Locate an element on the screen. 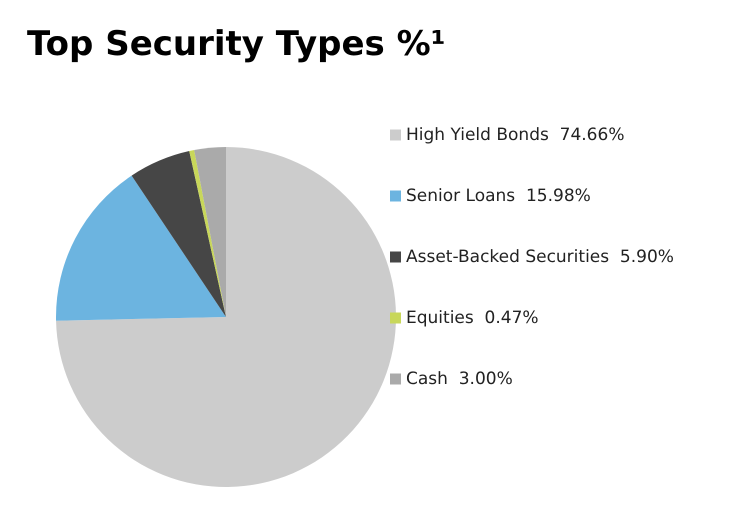 This screenshot has width=746, height=514. legend-label: Cash 3.00% is located at coordinates (459, 379).